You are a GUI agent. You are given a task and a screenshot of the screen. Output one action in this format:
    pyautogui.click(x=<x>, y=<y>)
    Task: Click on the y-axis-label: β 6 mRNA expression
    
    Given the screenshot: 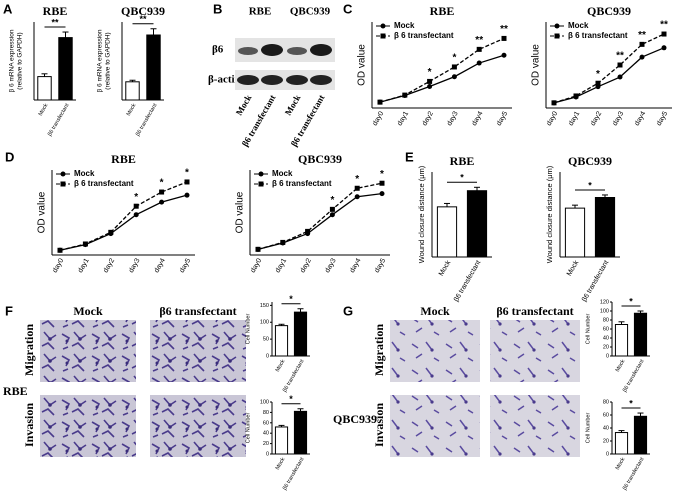 What is the action you would take?
    pyautogui.click(x=100, y=60)
    